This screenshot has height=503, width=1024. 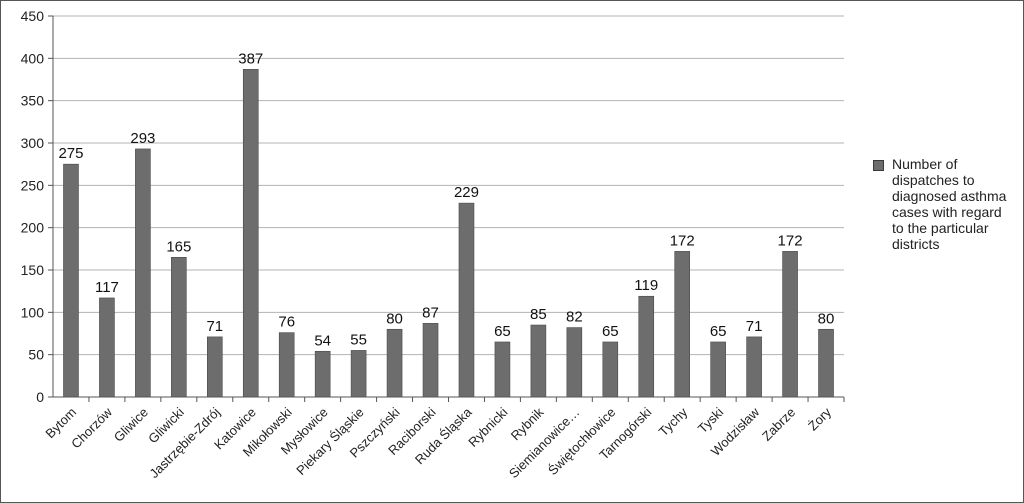 What do you see at coordinates (40, 397) in the screenshot?
I see `y-tick-label: 0` at bounding box center [40, 397].